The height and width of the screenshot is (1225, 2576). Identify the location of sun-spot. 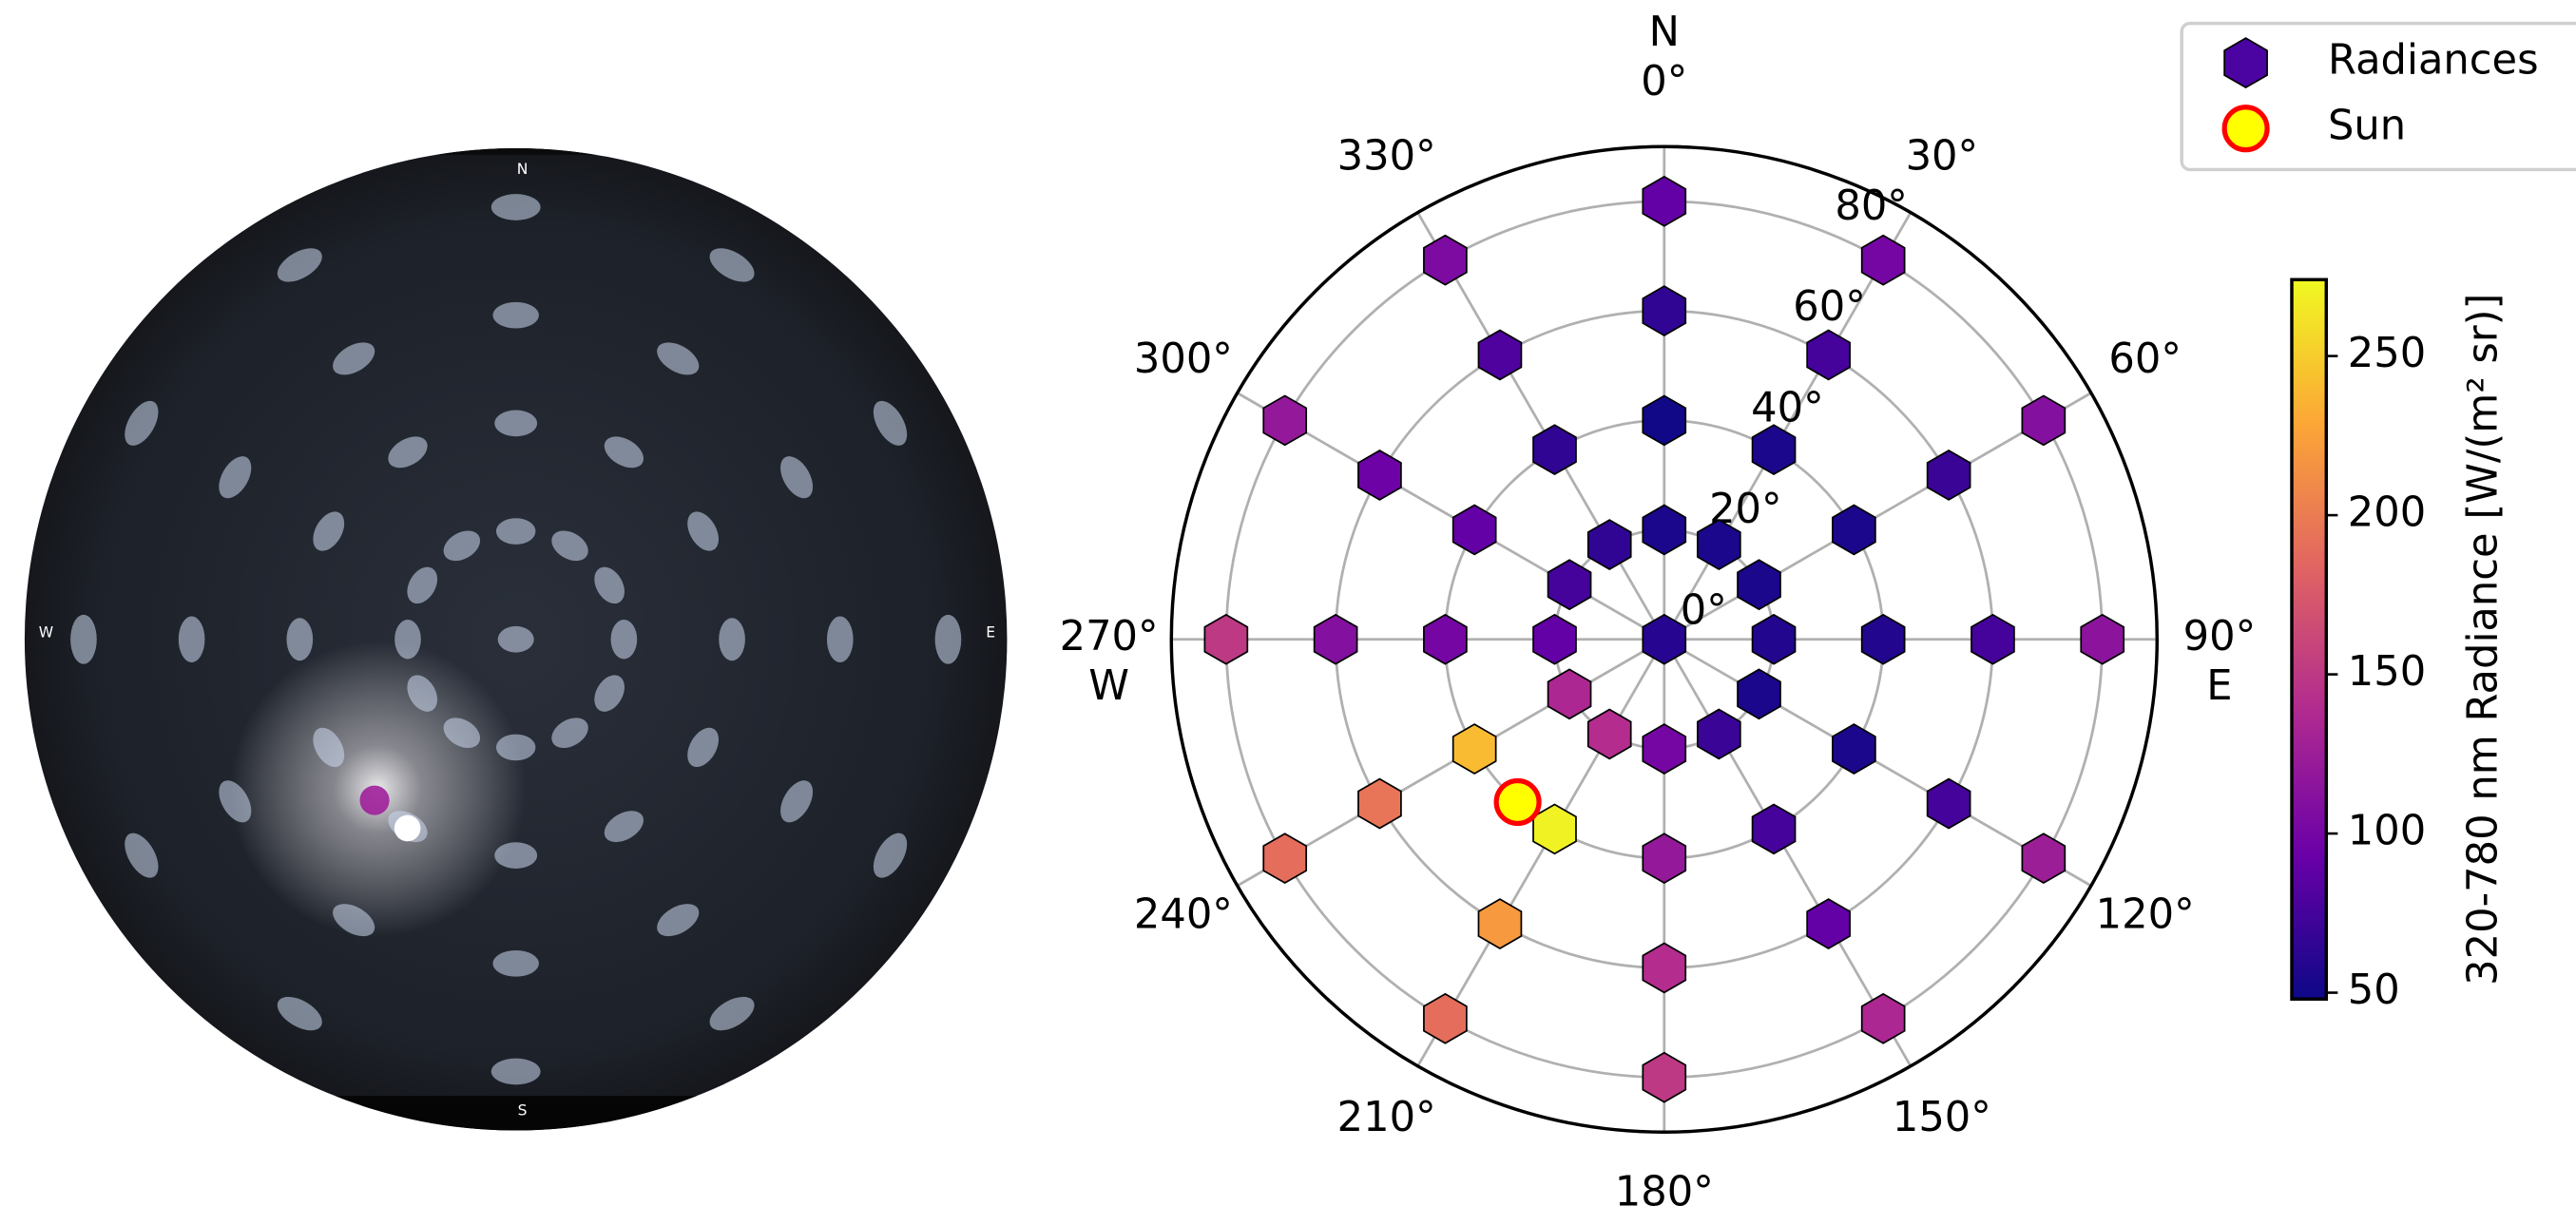
(374, 800).